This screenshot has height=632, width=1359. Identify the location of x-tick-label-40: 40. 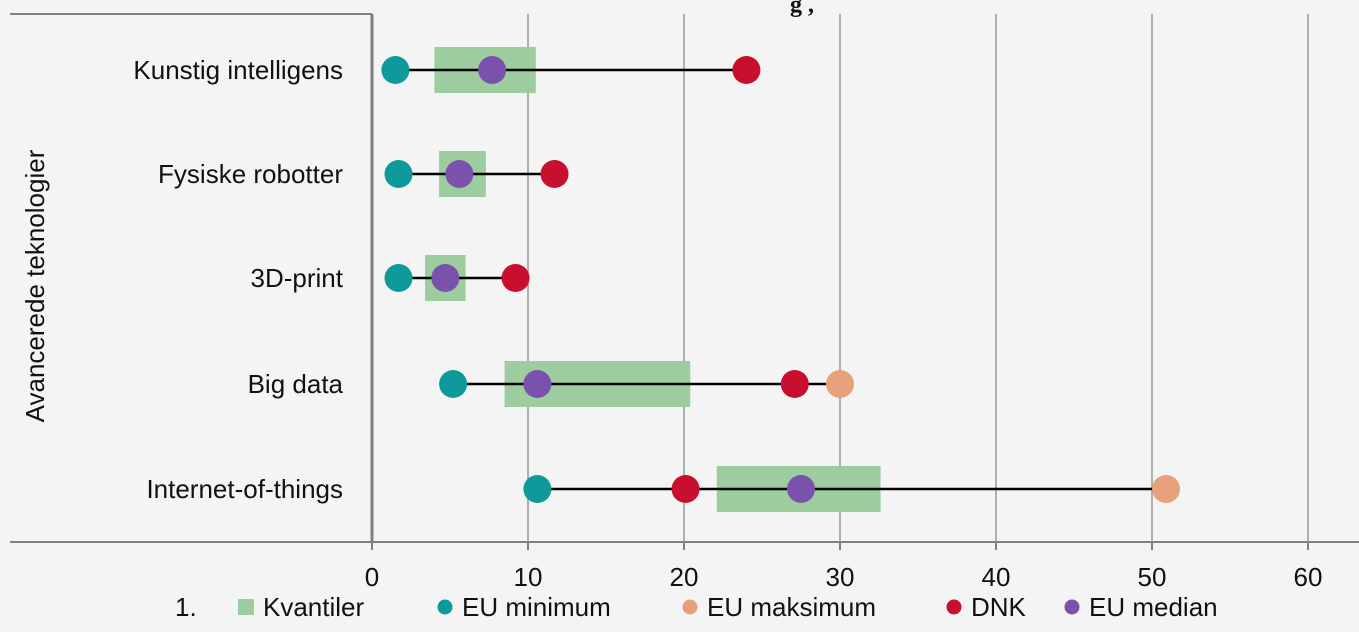
(996, 577).